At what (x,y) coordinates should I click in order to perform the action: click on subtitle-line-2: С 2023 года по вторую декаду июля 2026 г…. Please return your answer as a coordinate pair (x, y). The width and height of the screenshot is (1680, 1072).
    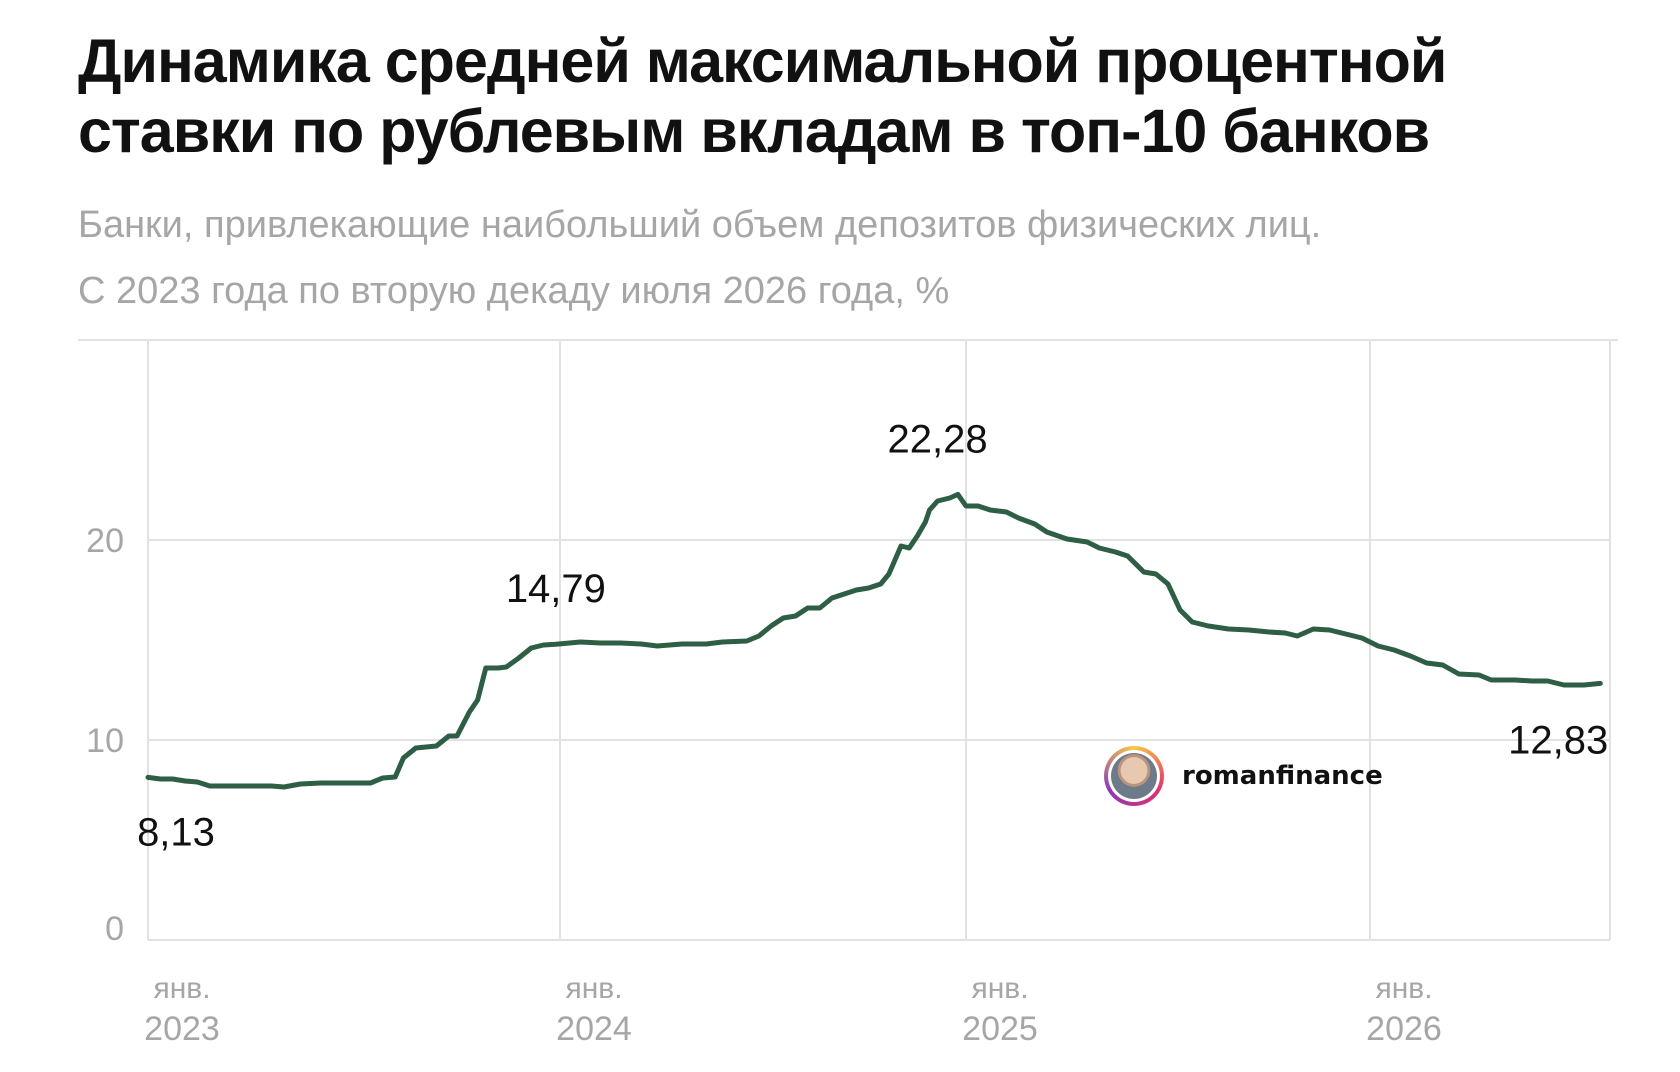
    Looking at the image, I should click on (514, 291).